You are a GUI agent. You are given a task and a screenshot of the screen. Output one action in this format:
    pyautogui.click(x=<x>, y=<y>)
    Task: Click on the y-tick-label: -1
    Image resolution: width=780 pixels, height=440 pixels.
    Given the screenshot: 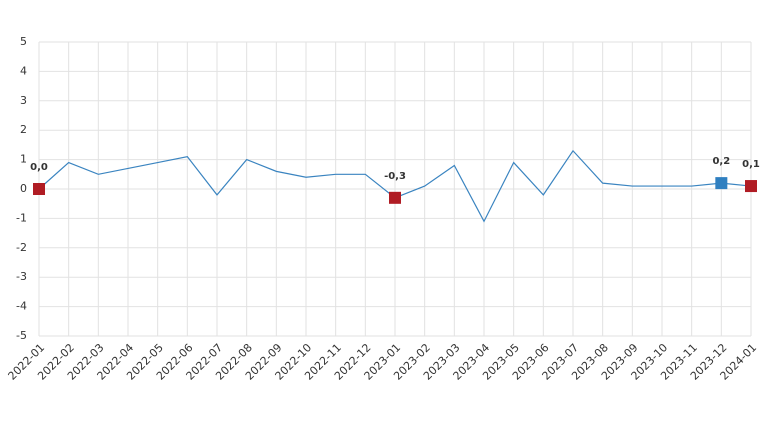 What is the action you would take?
    pyautogui.click(x=21, y=217)
    